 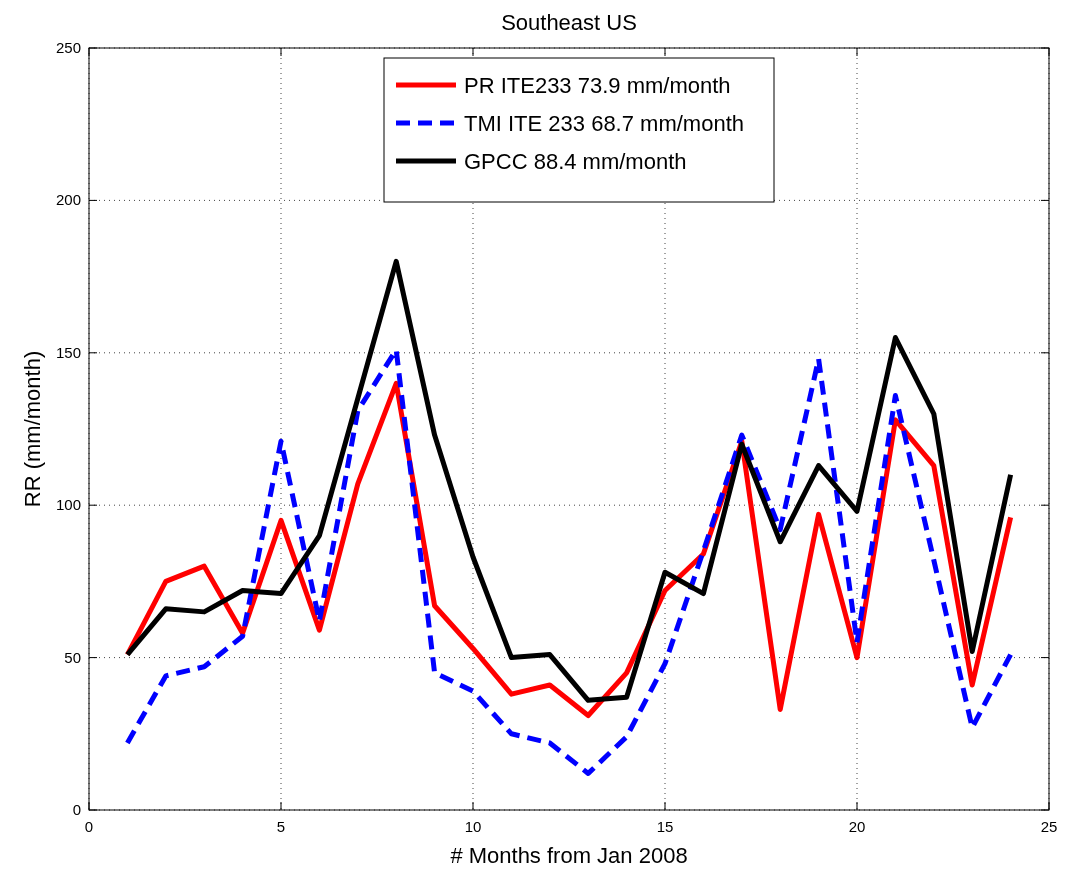 I want to click on x-tick-label: 0, so click(x=89, y=826).